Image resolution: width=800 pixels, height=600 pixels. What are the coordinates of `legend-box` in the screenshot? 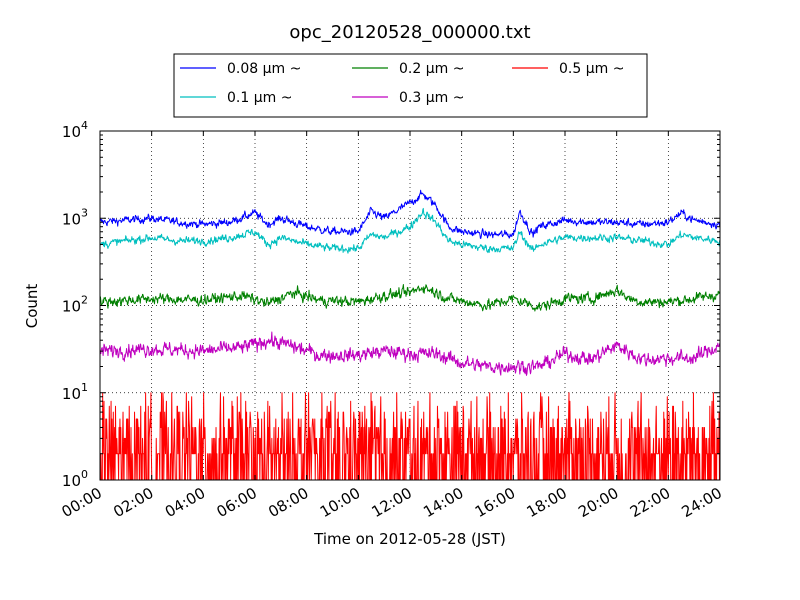 It's located at (410, 85).